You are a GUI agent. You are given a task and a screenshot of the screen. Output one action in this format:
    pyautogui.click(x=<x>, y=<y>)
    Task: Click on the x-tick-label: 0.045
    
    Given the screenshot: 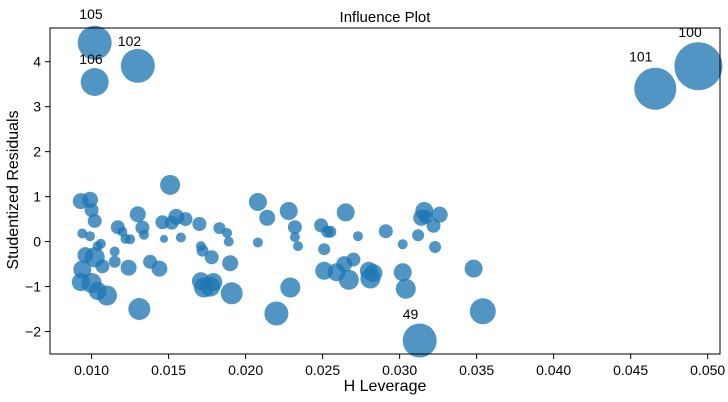 What is the action you would take?
    pyautogui.click(x=630, y=370)
    